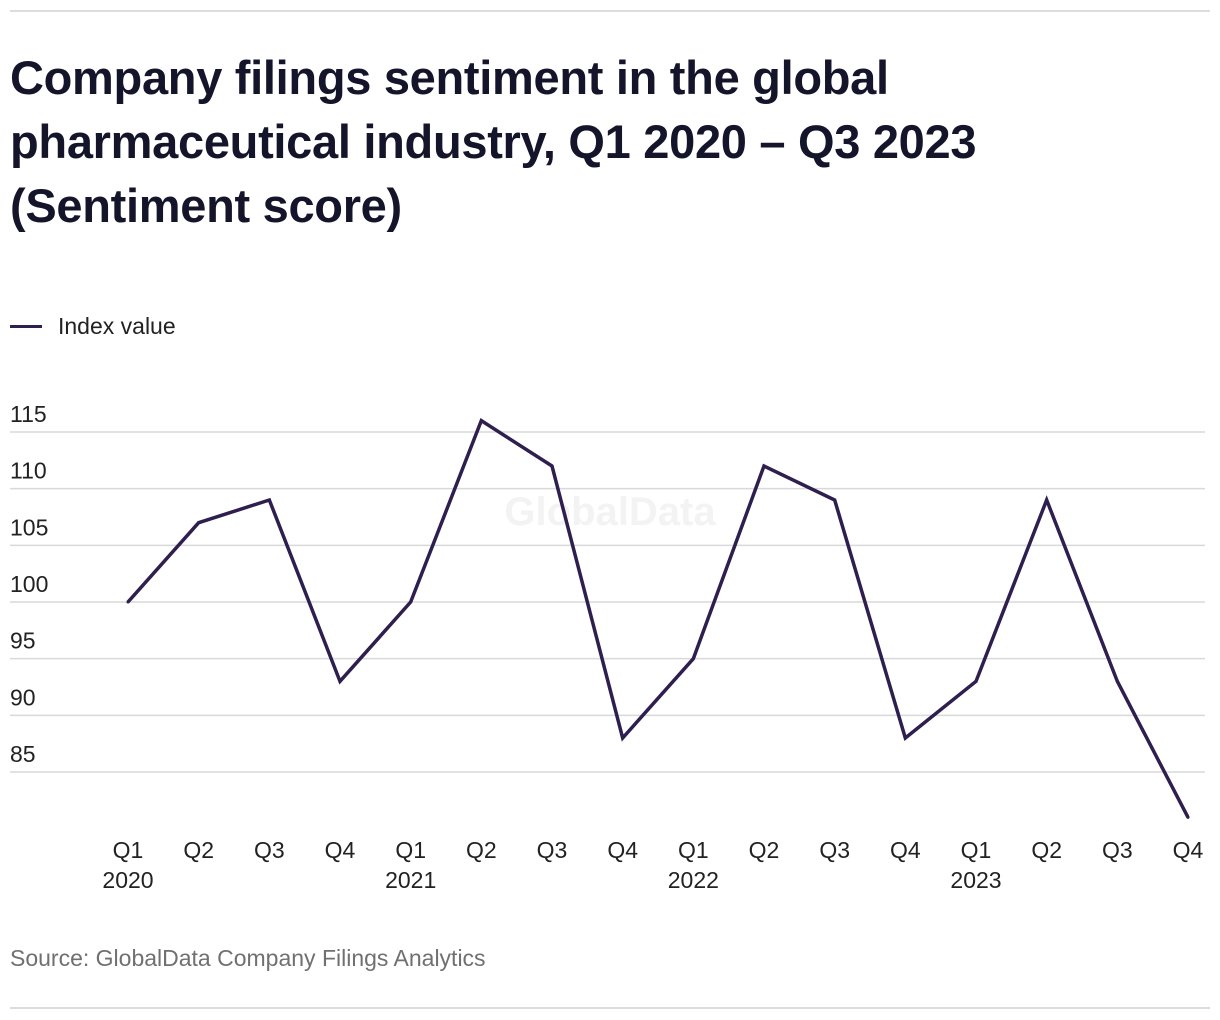 This screenshot has width=1220, height=1020. I want to click on watermark: GlobalData, so click(610, 512).